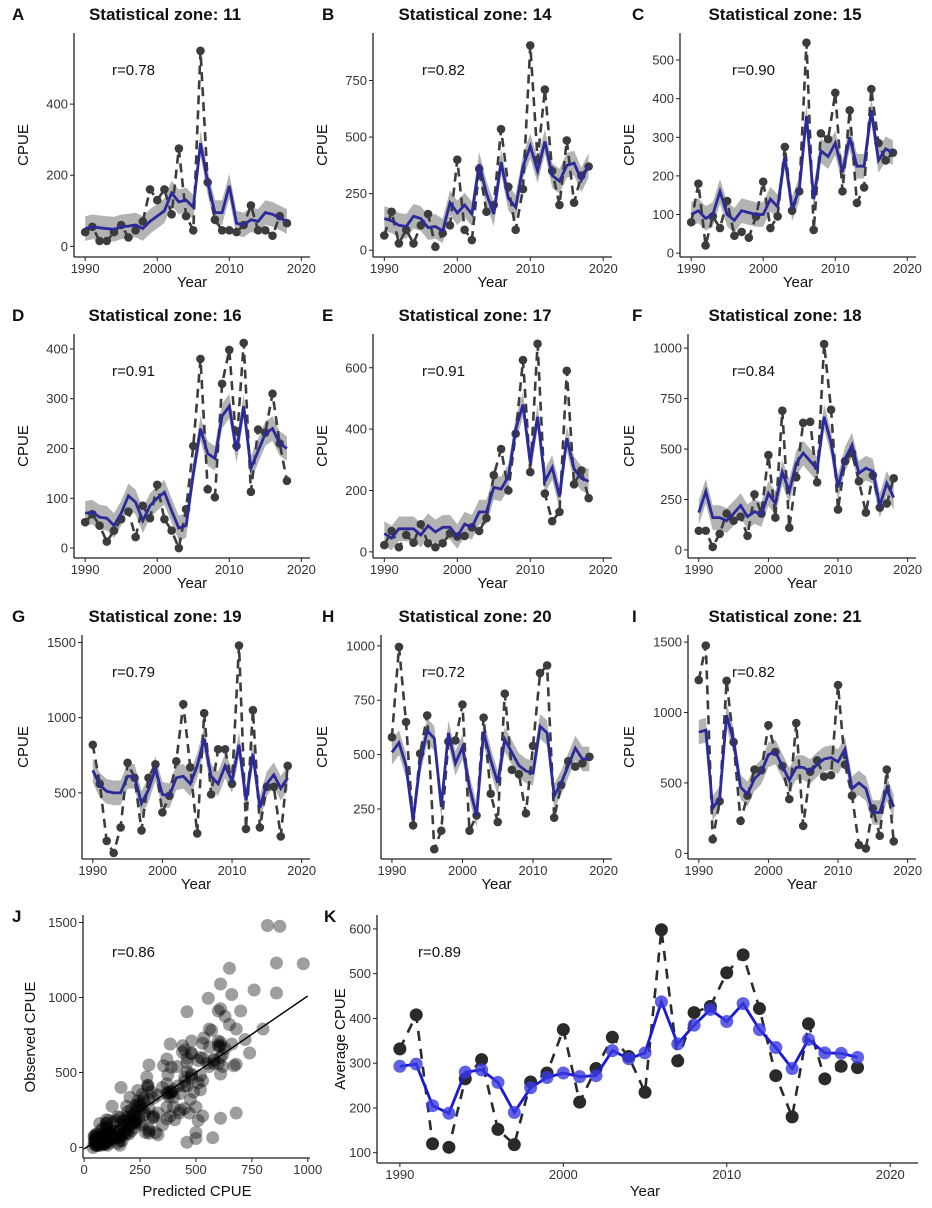 The width and height of the screenshot is (932, 1208). What do you see at coordinates (301, 569) in the screenshot?
I see `x-tick-label: 2020` at bounding box center [301, 569].